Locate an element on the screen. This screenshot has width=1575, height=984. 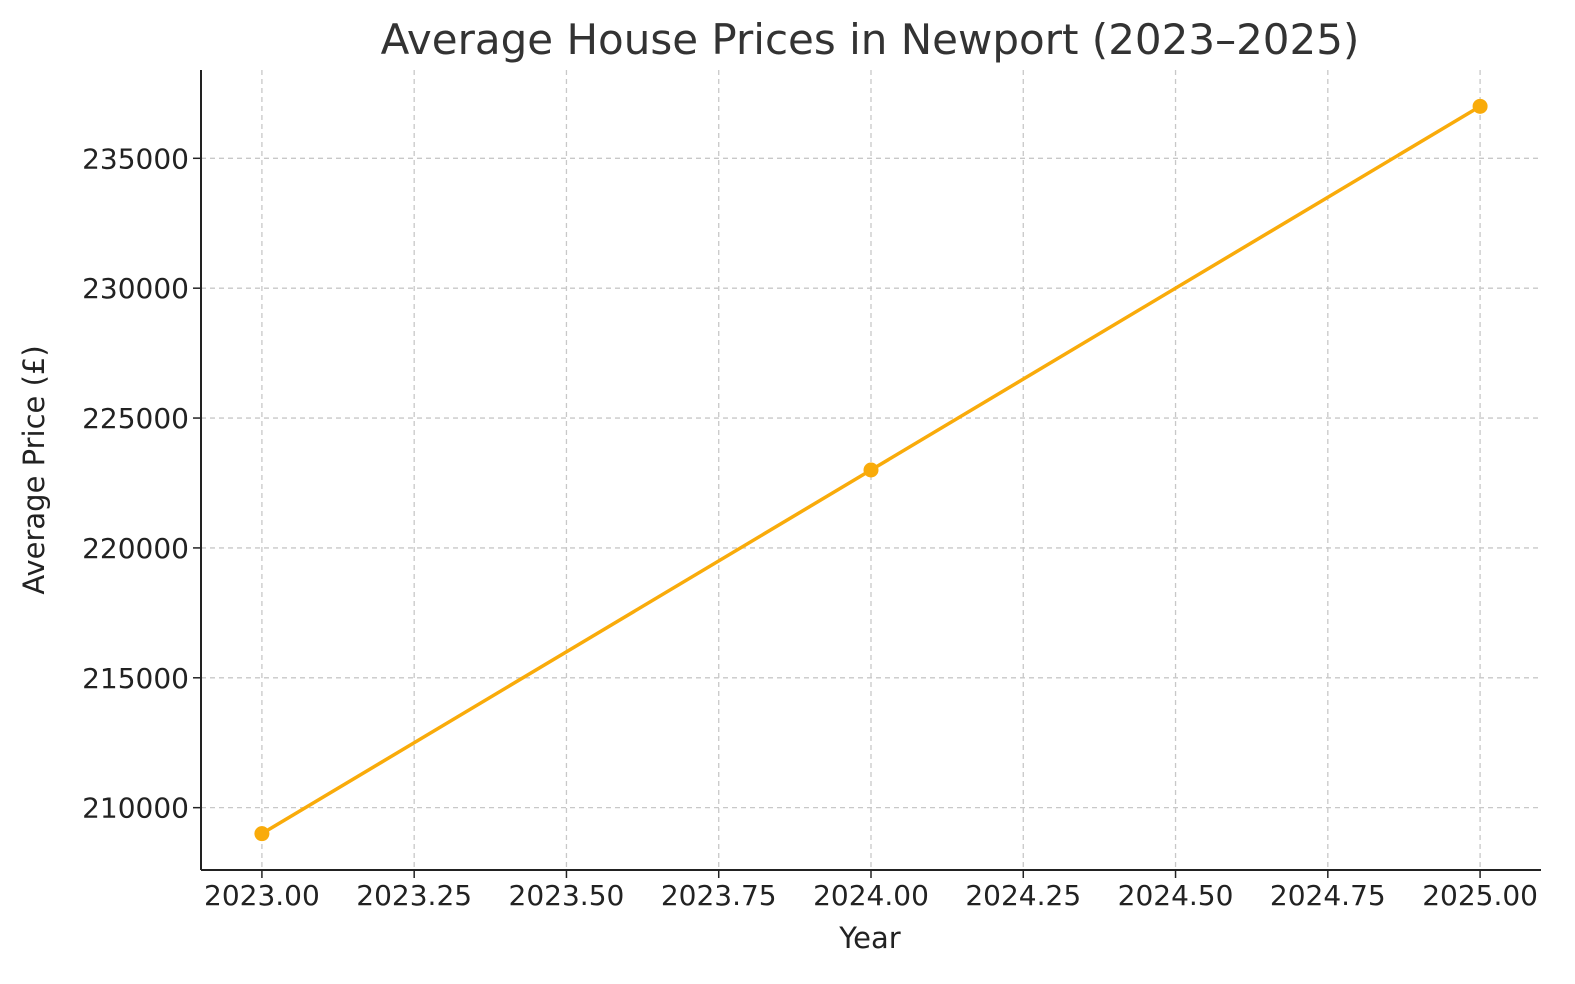
x-tick-label: 2023.75 is located at coordinates (719, 895).